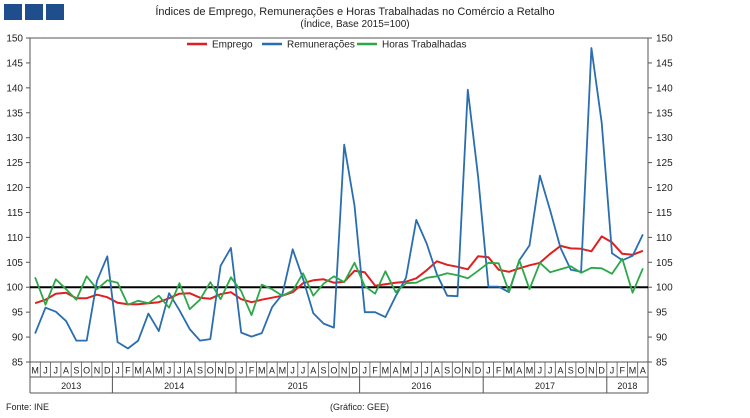  I want to click on y-tick-label-right: 100, so click(664, 288).